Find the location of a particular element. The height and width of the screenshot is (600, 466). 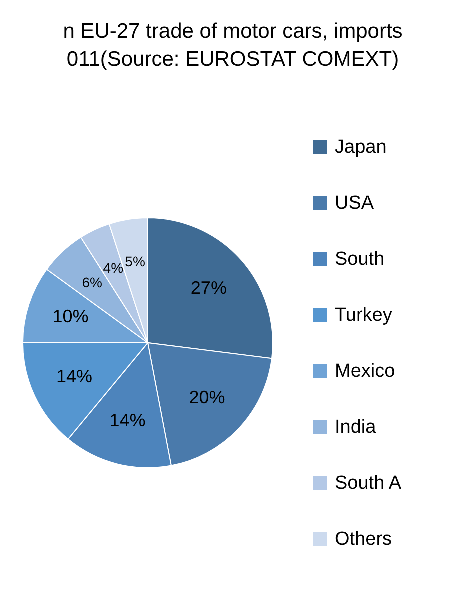

legend-label: South is located at coordinates (360, 259).